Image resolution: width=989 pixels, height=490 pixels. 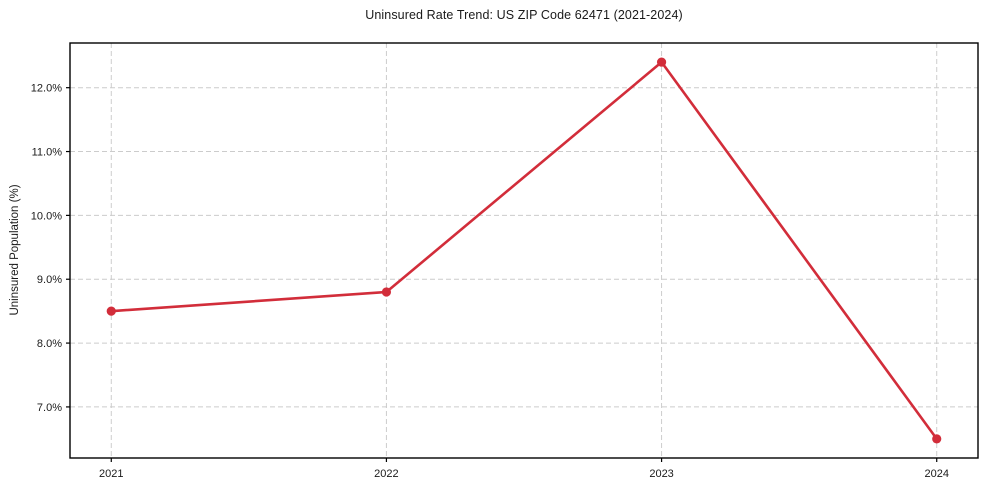 What do you see at coordinates (47, 153) in the screenshot?
I see `y-tick-label: 11.0%` at bounding box center [47, 153].